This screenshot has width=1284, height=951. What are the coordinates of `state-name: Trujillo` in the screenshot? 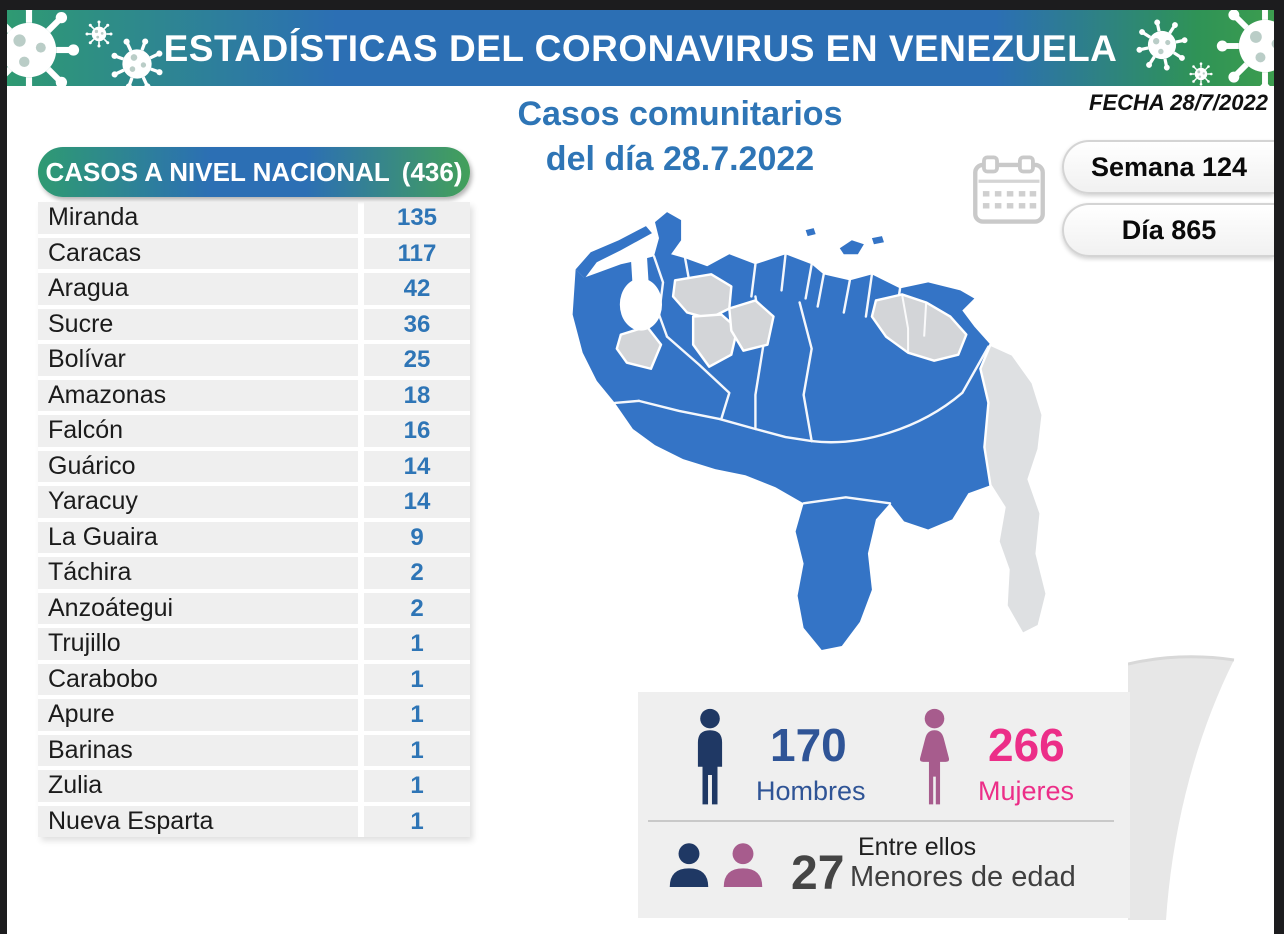 It's located at (198, 644).